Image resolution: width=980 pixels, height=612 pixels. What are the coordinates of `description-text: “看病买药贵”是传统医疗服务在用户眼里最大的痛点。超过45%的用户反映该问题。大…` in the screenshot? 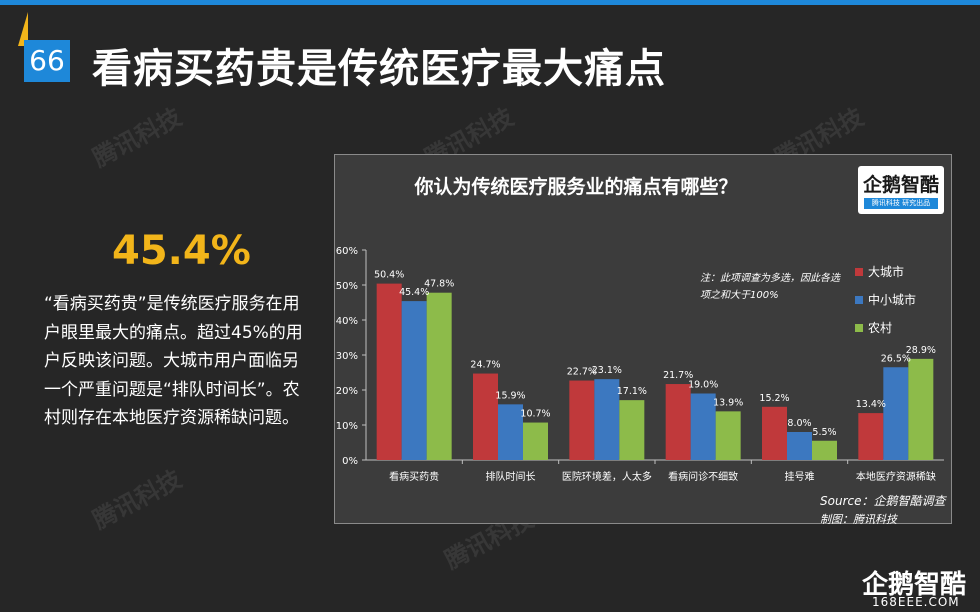 It's located at (173, 361).